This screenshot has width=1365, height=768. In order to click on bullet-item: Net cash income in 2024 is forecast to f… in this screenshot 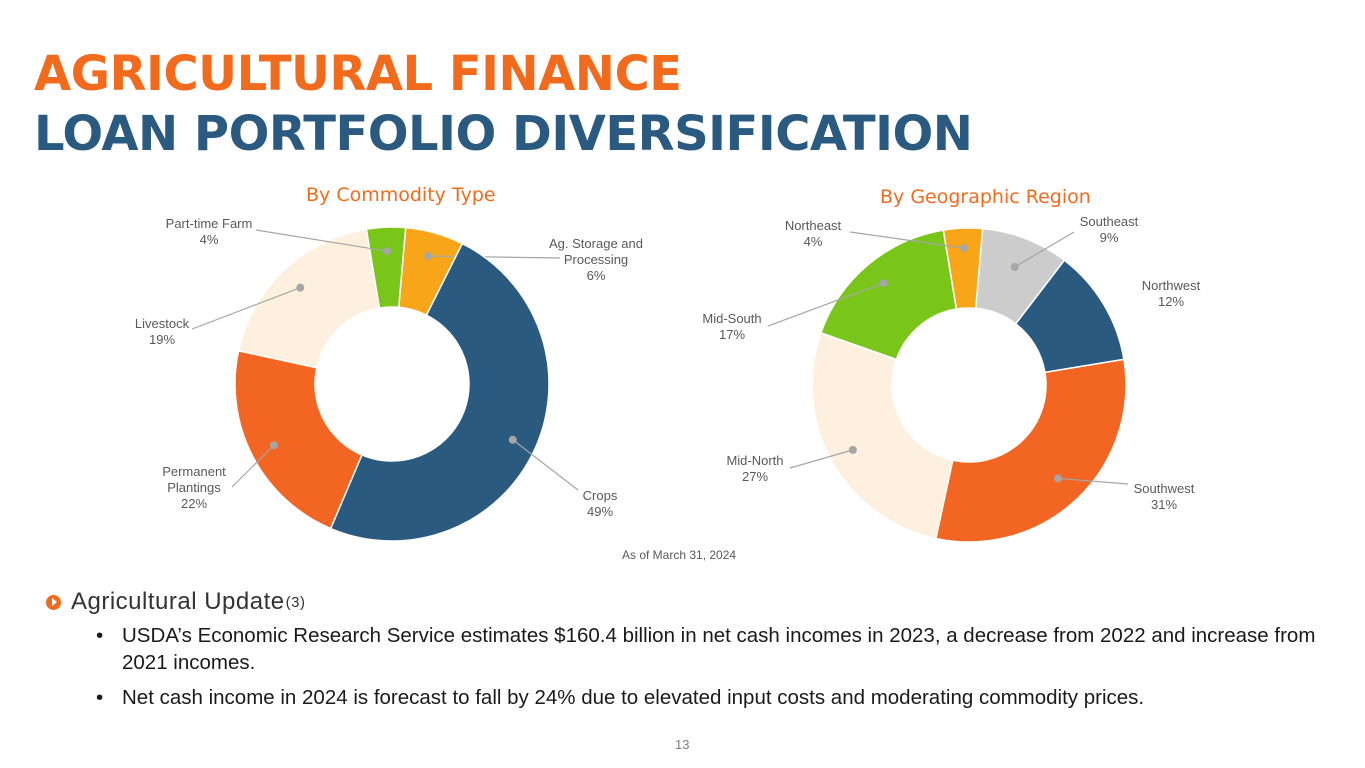, I will do `click(706, 697)`.